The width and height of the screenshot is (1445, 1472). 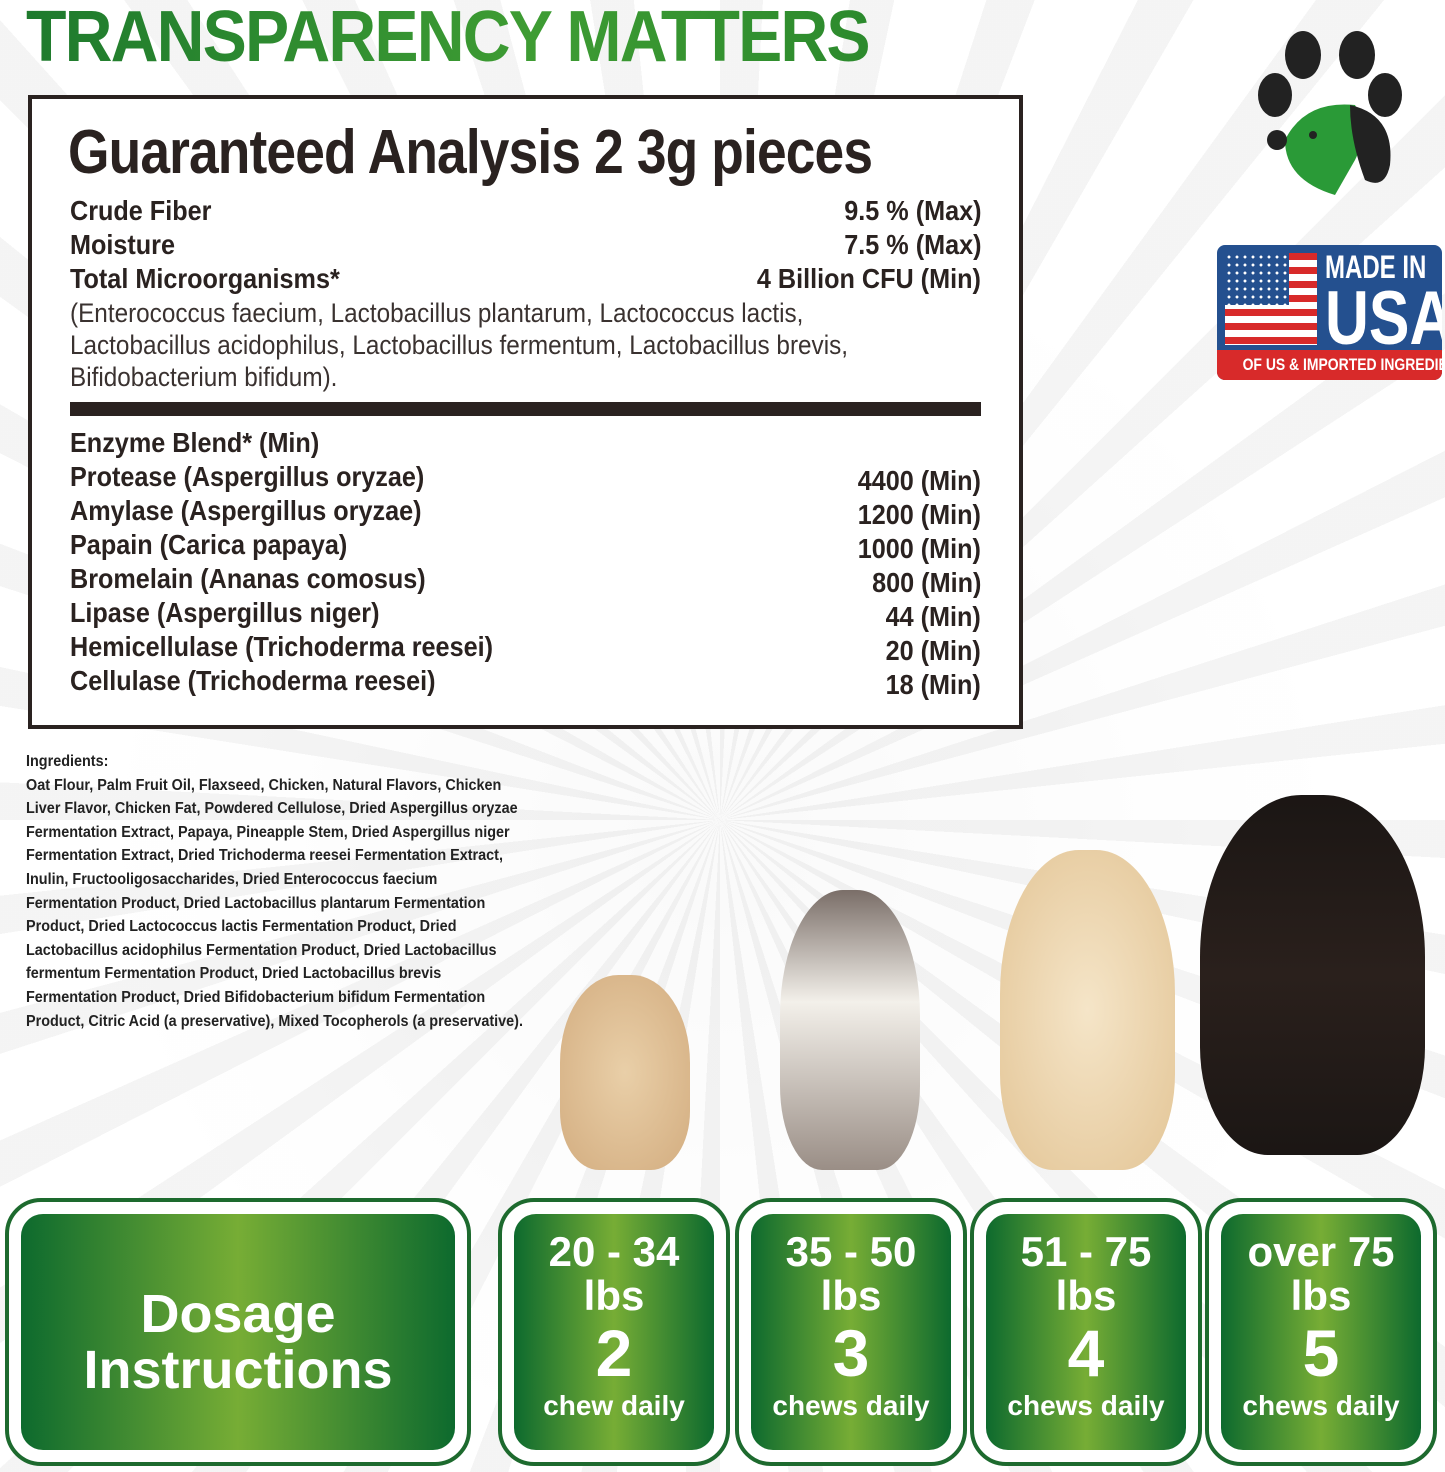 I want to click on row-value: 44 (Min), so click(x=933, y=616).